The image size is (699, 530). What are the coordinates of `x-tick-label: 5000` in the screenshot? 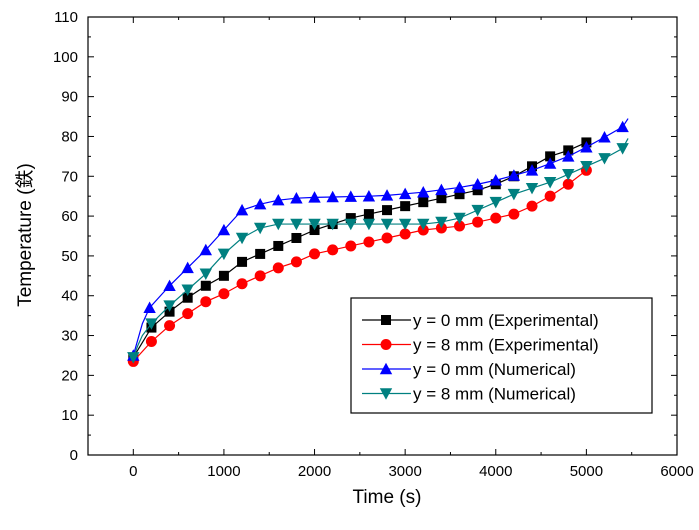 It's located at (586, 471).